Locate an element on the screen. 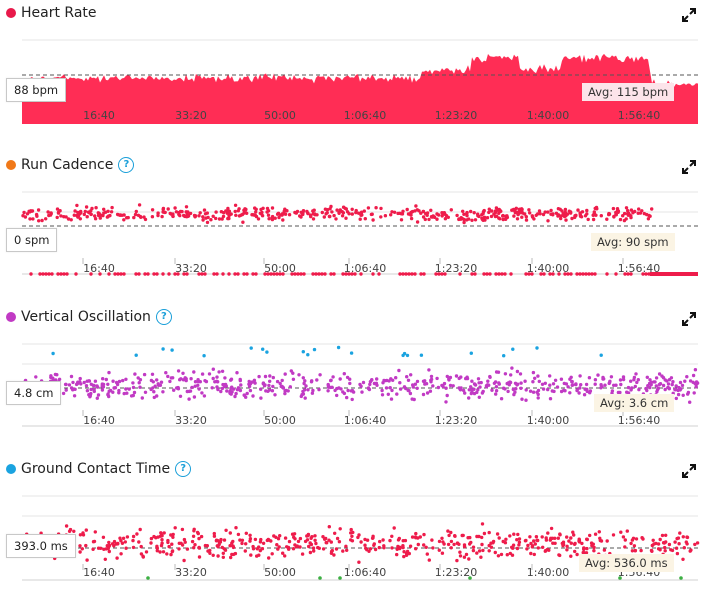 This screenshot has height=589, width=708. run-cadence-title: Run Cadence ? is located at coordinates (70, 165).